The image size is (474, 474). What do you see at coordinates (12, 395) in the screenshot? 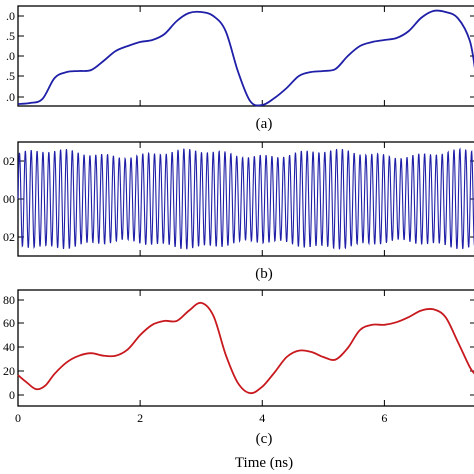
I see `y-tick-label: 0` at bounding box center [12, 395].